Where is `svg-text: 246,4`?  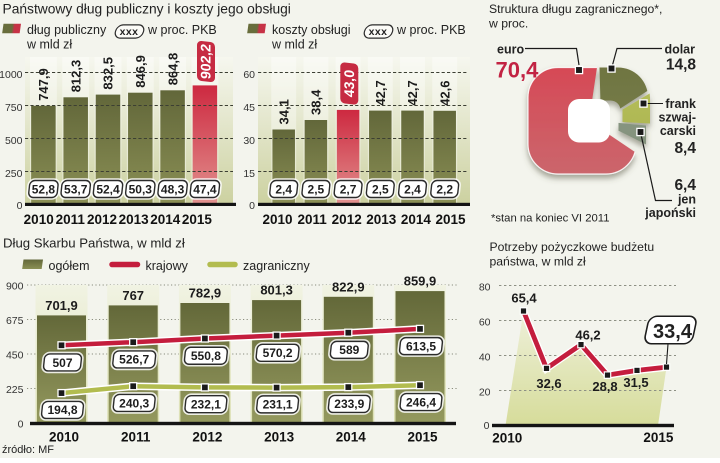
svg-text: 246,4 is located at coordinates (421, 402).